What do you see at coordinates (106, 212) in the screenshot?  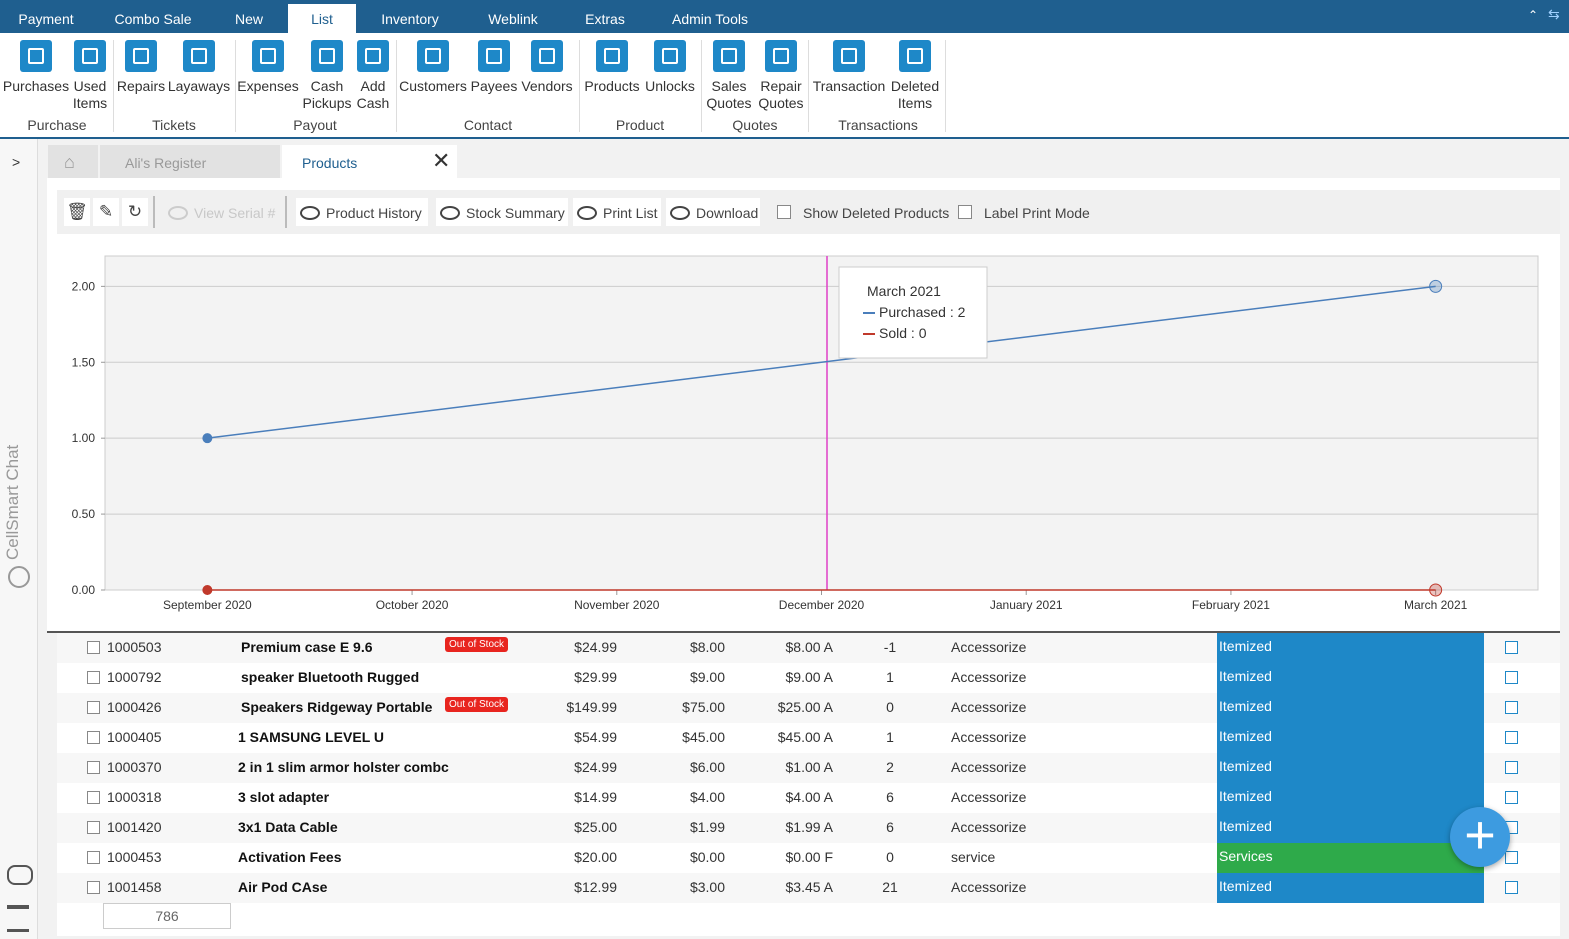 I see `tool-icon: ✎` at bounding box center [106, 212].